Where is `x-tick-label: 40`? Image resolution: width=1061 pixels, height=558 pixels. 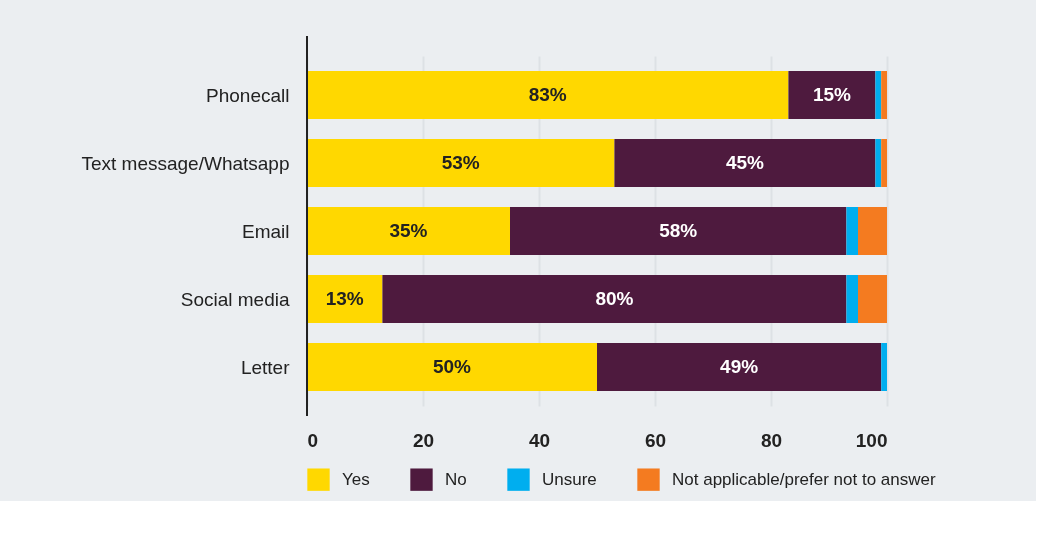 x-tick-label: 40 is located at coordinates (539, 440).